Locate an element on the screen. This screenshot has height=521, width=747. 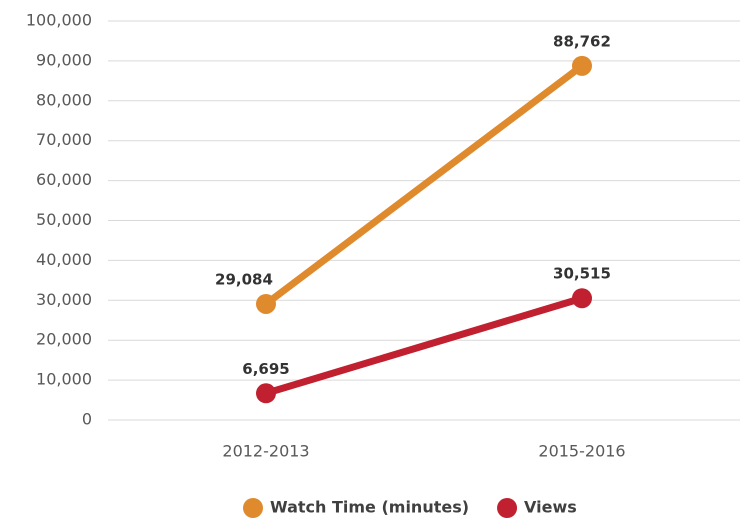
y-tick-label: 60,000 is located at coordinates (64, 179).